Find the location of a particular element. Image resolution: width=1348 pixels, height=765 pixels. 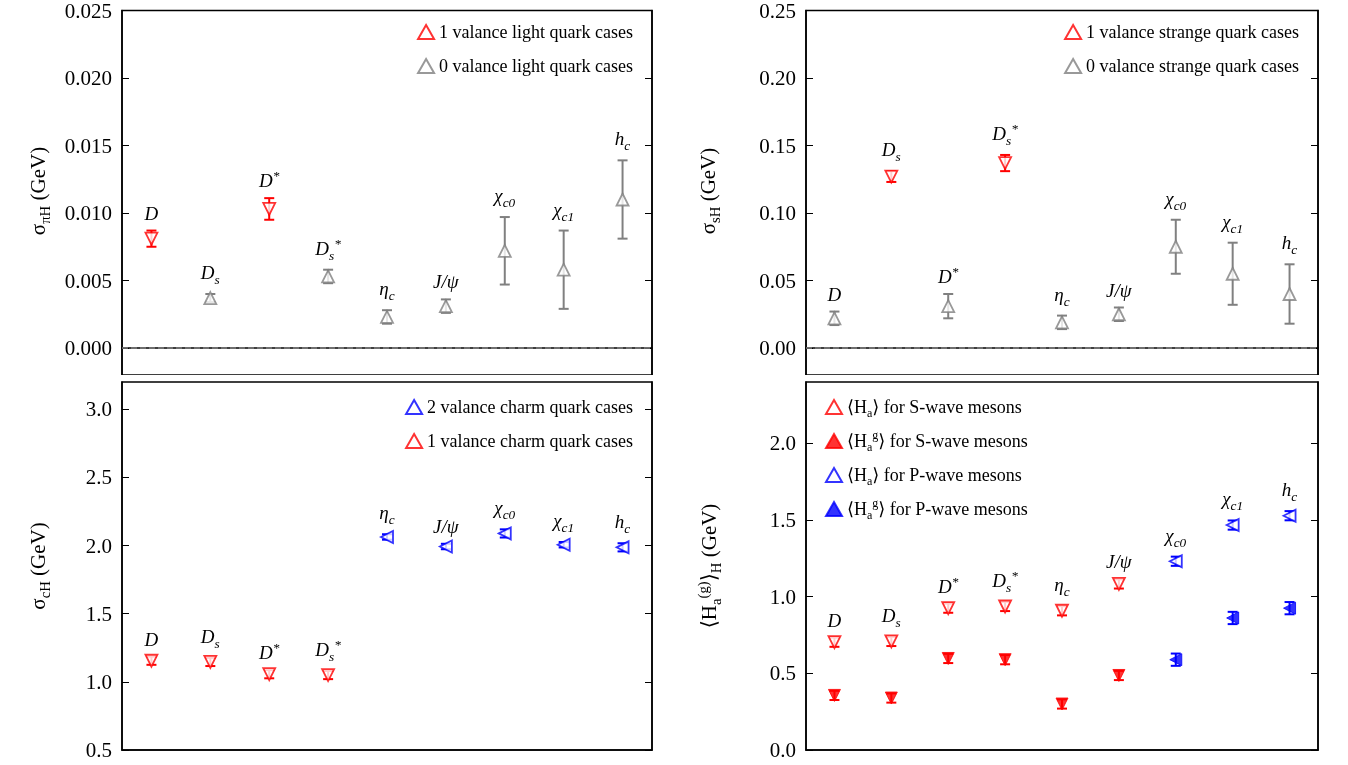

y-tick-label: 0.05 is located at coordinates (777, 280).